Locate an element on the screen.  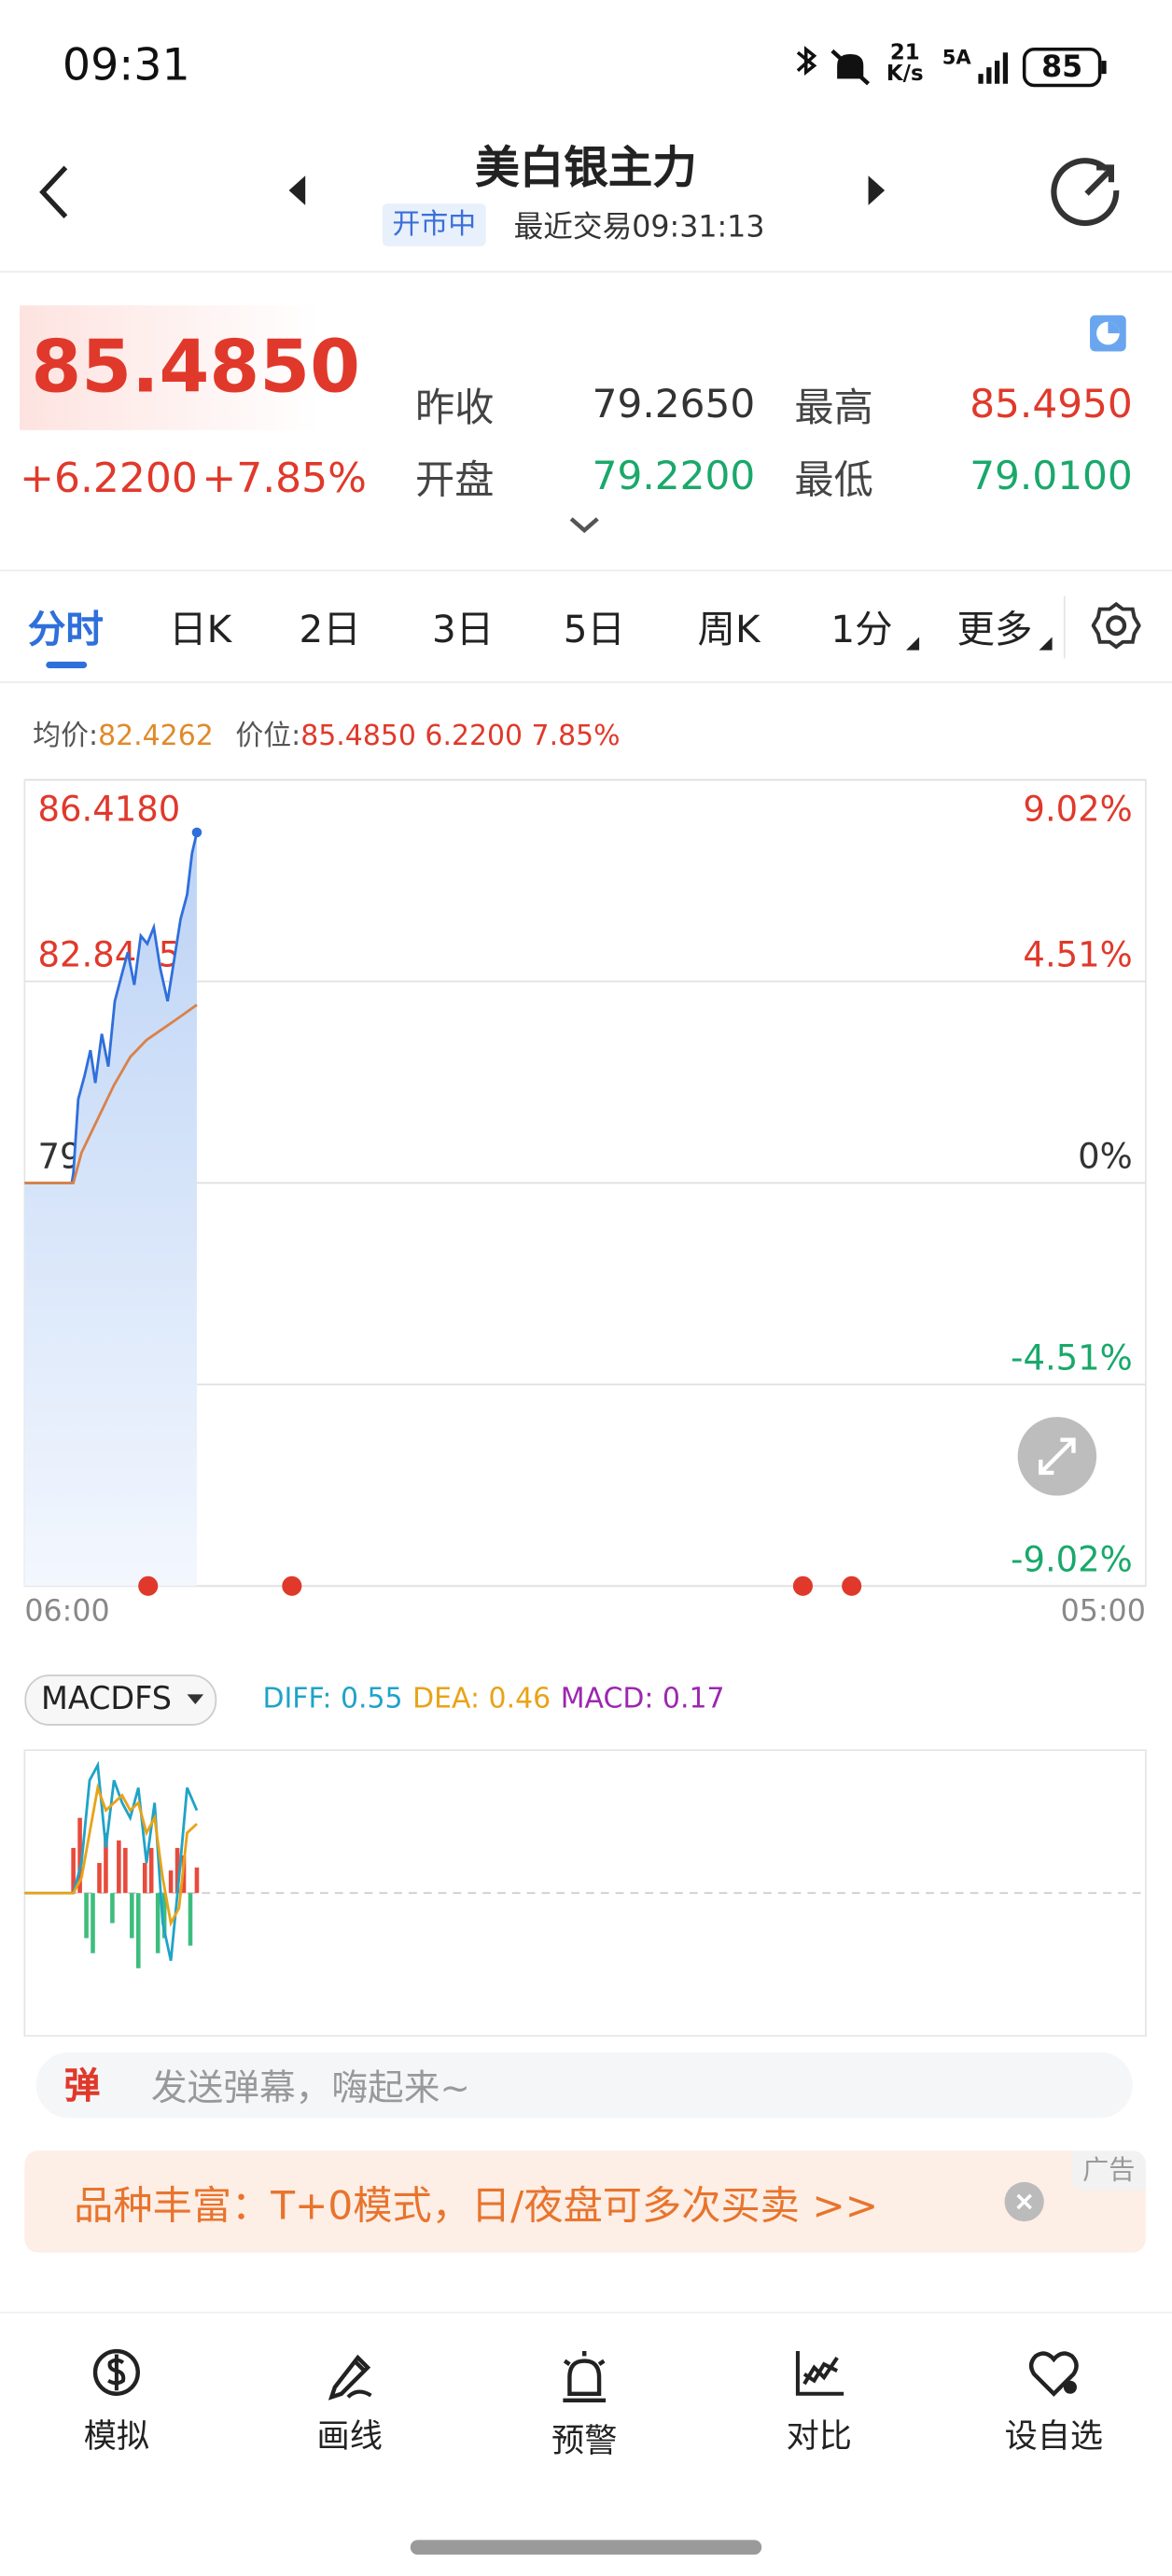
last-price-dot is located at coordinates (196, 832).